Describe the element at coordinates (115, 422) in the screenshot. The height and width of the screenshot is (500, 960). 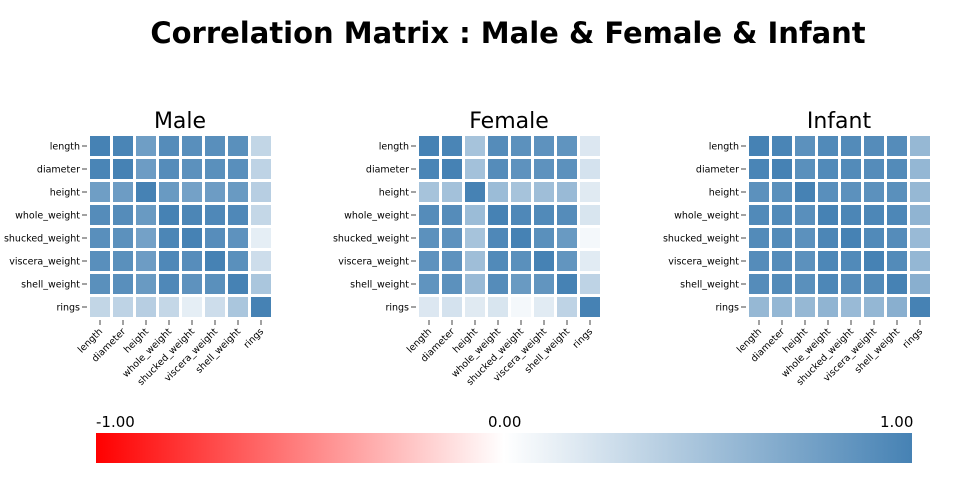
I see `colorbar-tick-min: -1.00` at that location.